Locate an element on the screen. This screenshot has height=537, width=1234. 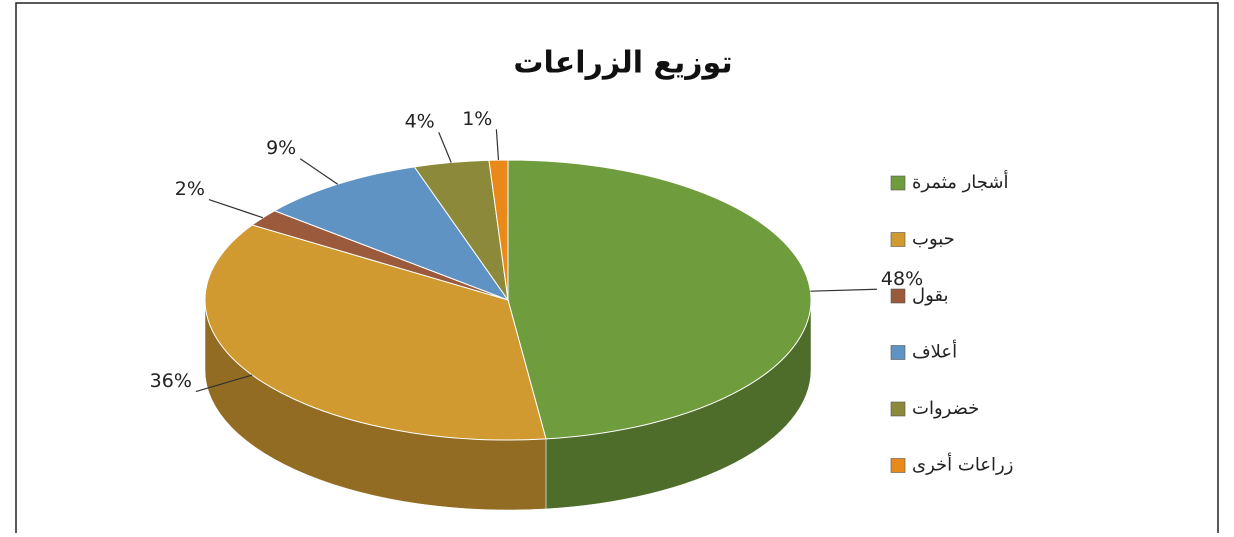
legend-label: بقول is located at coordinates (930, 295).